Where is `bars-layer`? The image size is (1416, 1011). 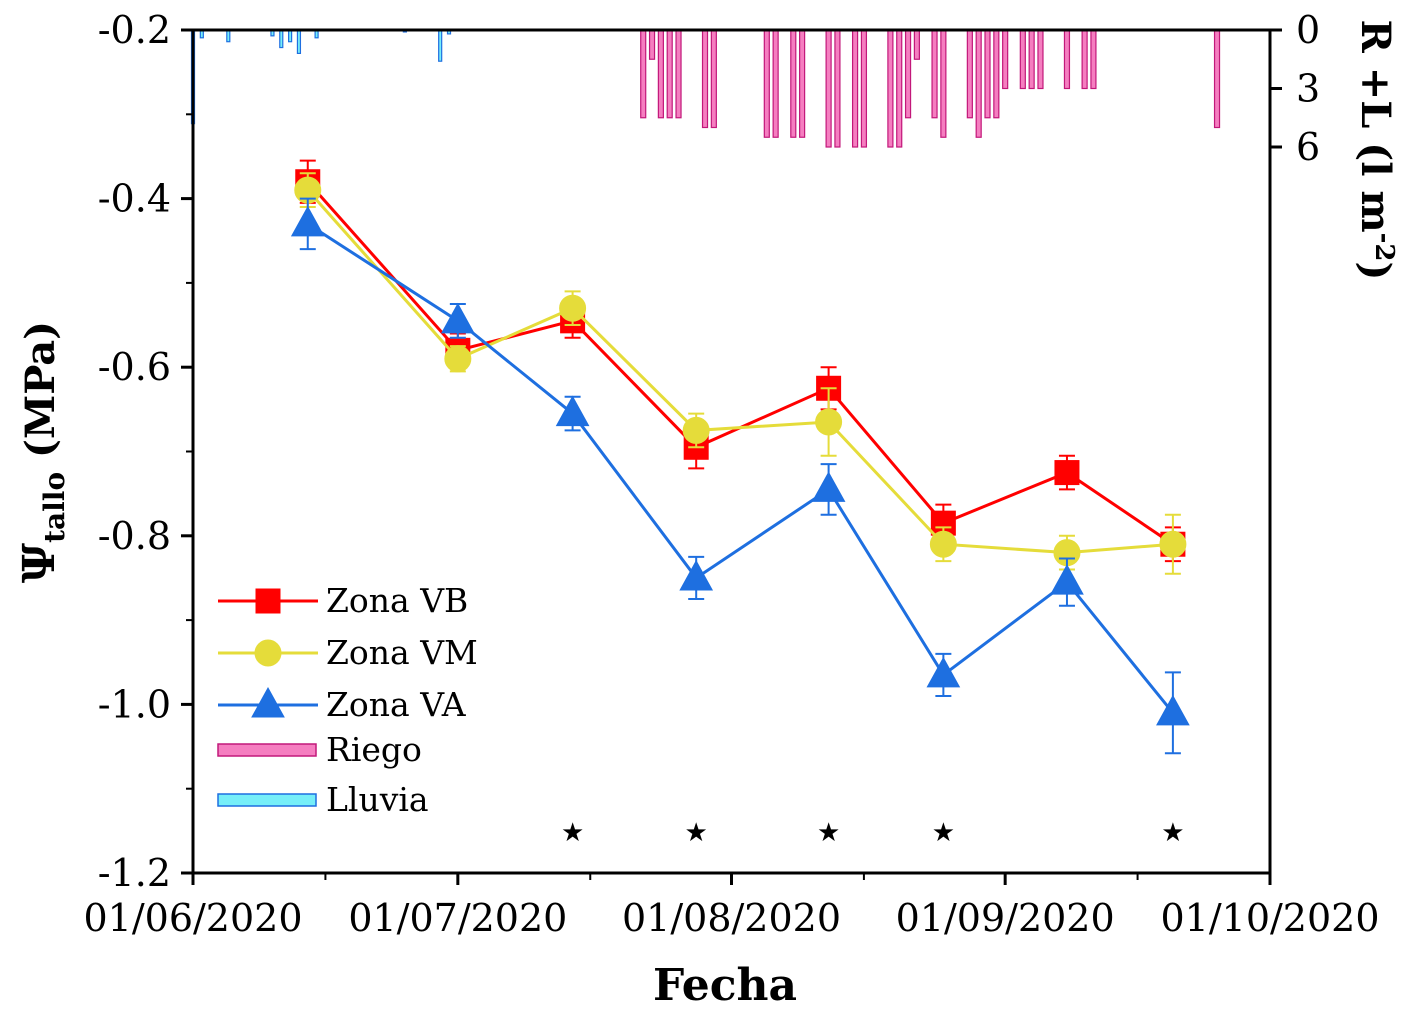 bars-layer is located at coordinates (705, 88).